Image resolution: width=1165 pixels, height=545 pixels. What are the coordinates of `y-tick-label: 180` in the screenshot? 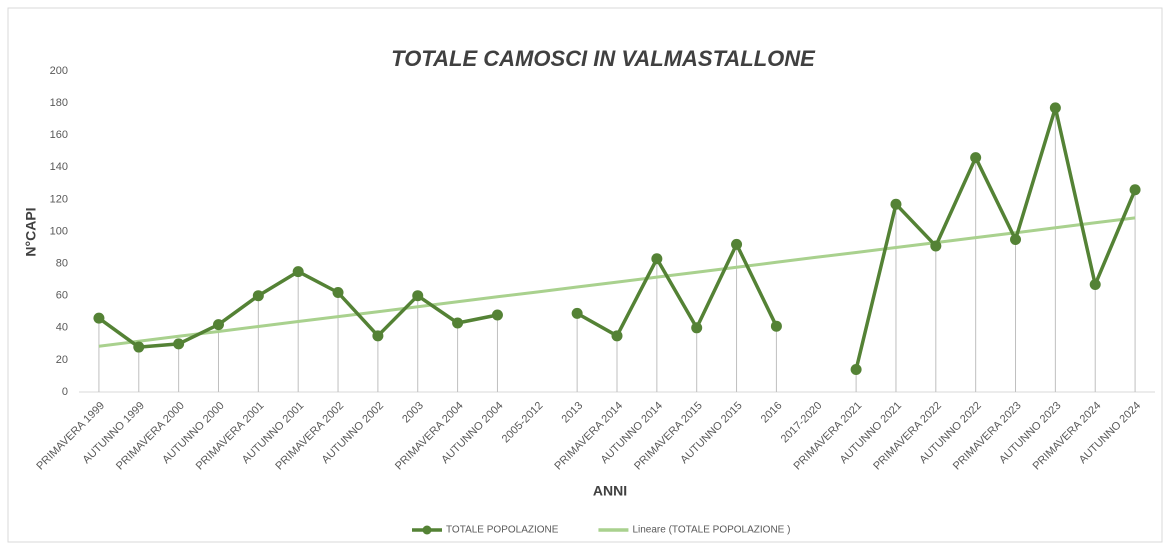 It's located at (59, 103).